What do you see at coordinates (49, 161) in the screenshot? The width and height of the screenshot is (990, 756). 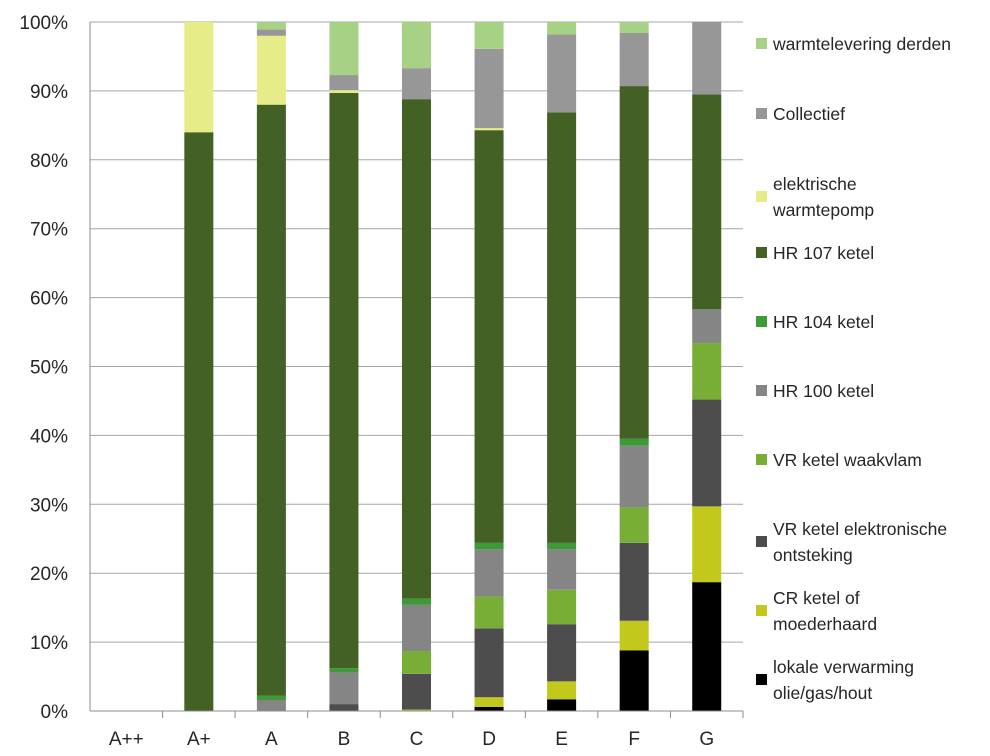 I see `y-tick-label: 80%` at bounding box center [49, 161].